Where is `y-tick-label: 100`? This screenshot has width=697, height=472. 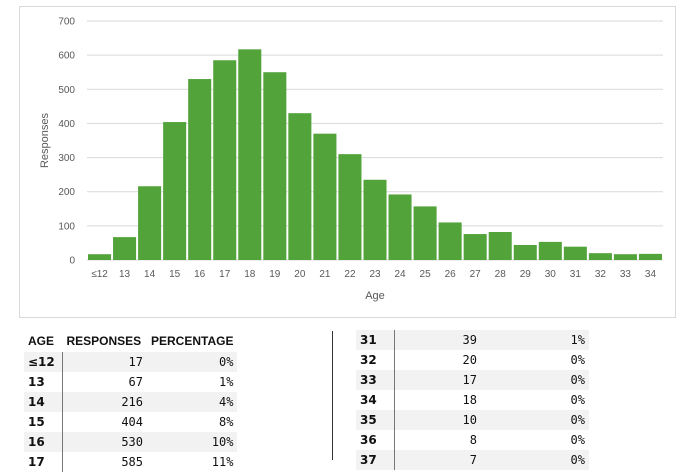
y-tick-label: 100 is located at coordinates (66, 226).